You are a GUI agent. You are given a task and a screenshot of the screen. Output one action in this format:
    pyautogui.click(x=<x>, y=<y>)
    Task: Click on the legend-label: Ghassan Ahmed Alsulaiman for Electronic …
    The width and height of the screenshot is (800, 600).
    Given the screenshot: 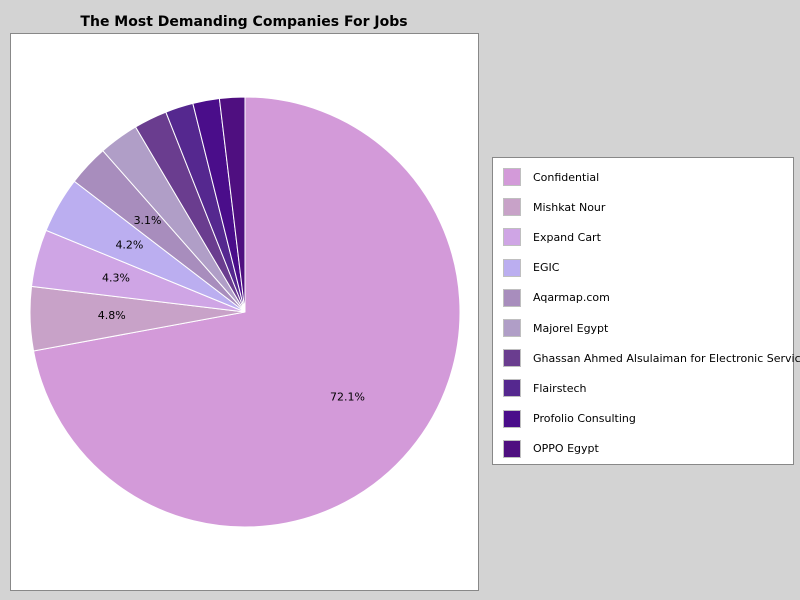 What is the action you would take?
    pyautogui.click(x=666, y=358)
    